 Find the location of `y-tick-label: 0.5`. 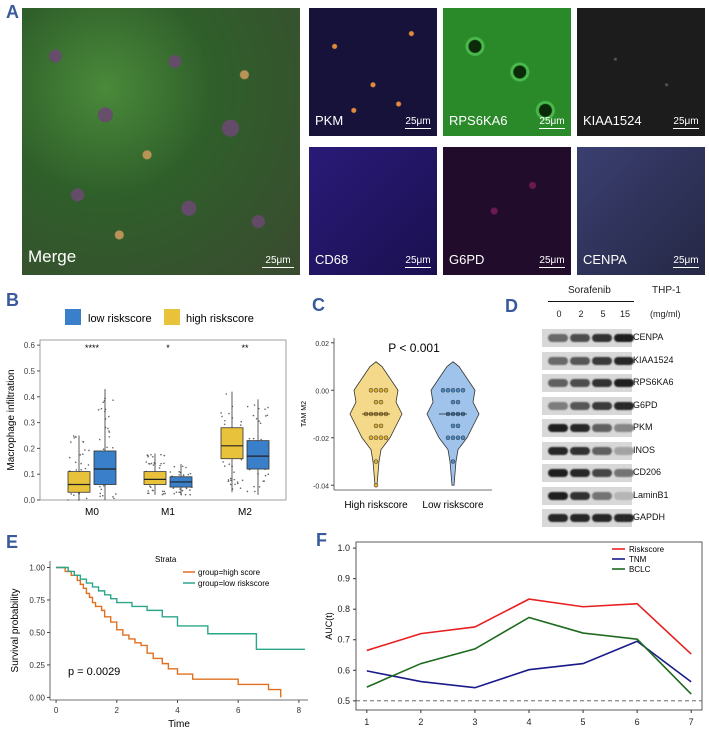

y-tick-label: 0.5 is located at coordinates (343, 701).